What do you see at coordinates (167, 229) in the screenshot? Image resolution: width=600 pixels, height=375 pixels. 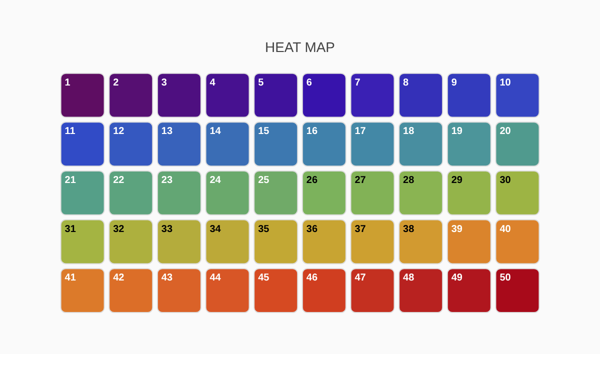 I see `data-label: 33` at bounding box center [167, 229].